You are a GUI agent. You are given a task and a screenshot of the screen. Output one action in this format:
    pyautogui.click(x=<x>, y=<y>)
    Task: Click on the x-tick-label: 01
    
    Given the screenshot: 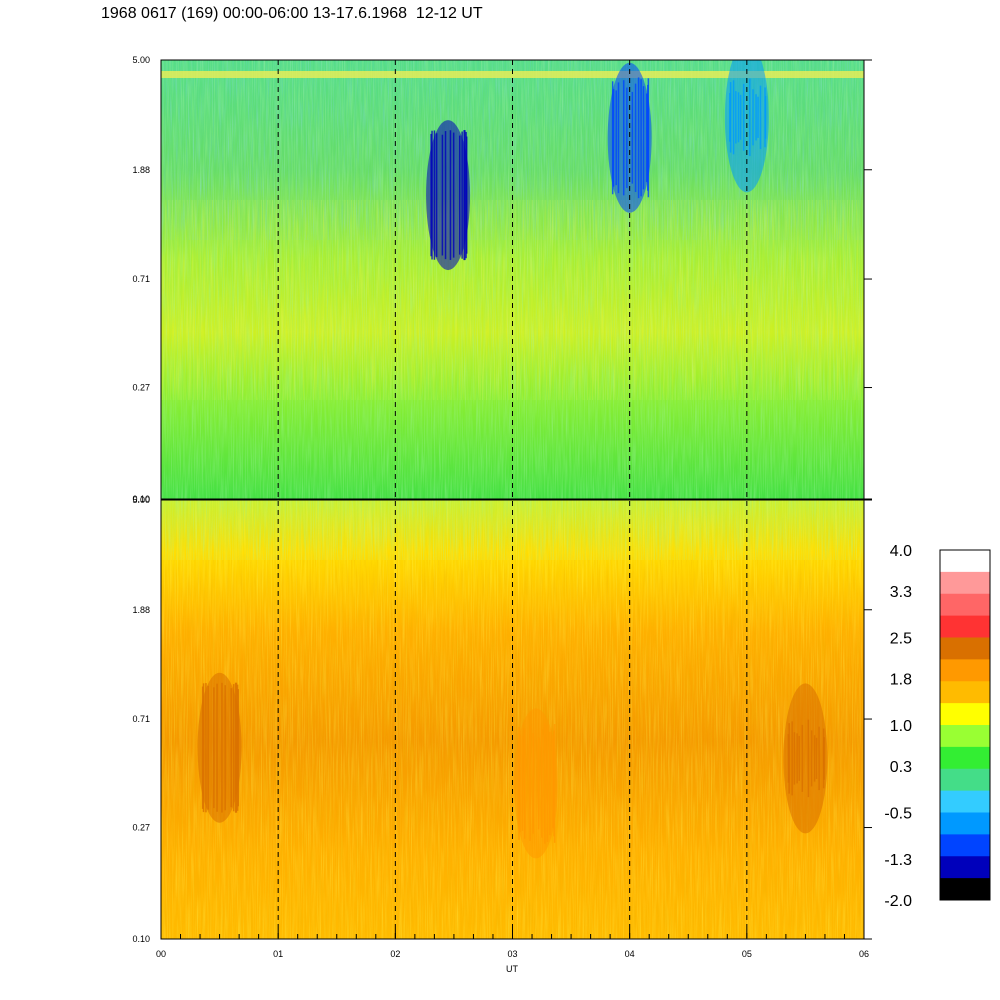 What is the action you would take?
    pyautogui.click(x=278, y=954)
    